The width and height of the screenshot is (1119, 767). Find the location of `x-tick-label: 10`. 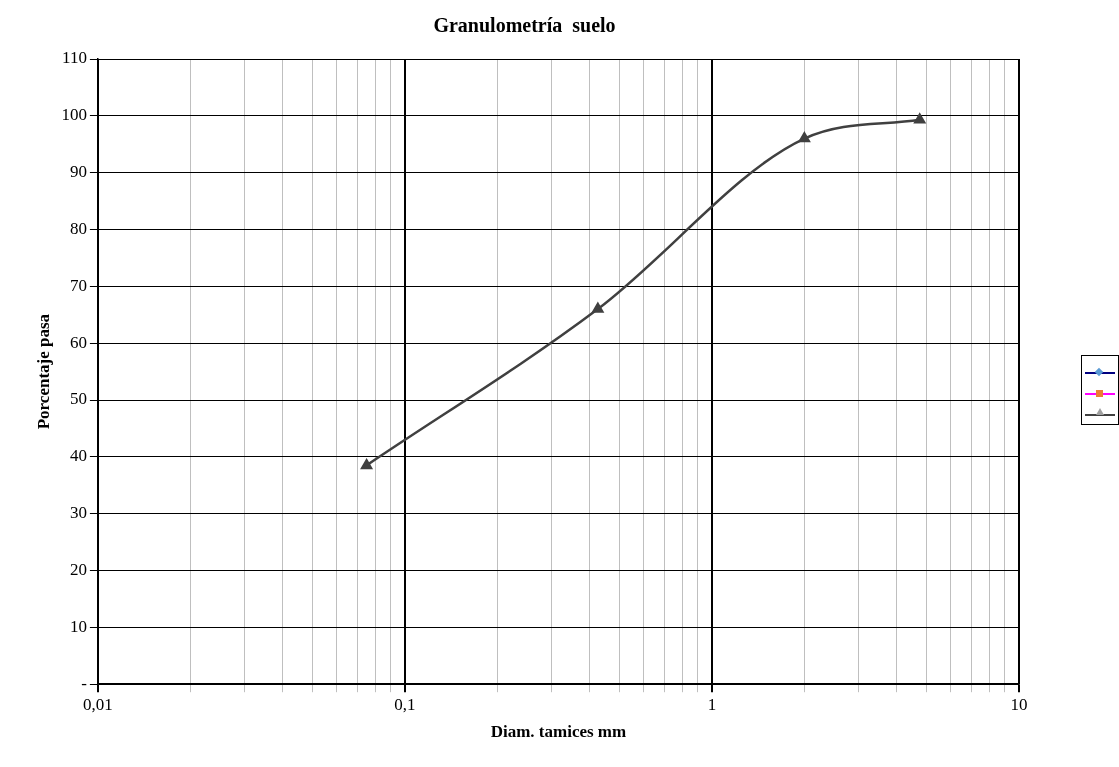

x-tick-label: 10 is located at coordinates (1019, 704).